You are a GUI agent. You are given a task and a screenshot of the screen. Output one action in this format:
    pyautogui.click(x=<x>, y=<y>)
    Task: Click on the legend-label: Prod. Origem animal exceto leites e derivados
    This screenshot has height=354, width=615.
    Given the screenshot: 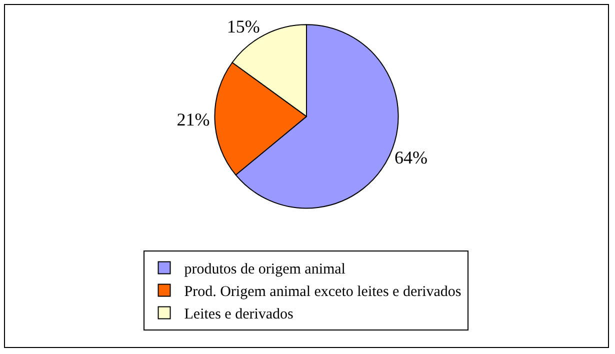 What is the action you would take?
    pyautogui.click(x=323, y=292)
    